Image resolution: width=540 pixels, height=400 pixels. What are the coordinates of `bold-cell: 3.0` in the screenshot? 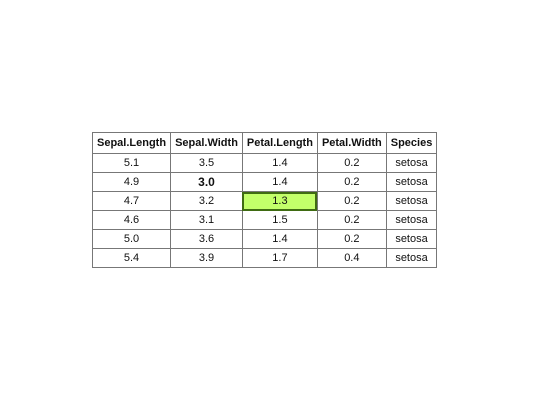 It's located at (206, 182).